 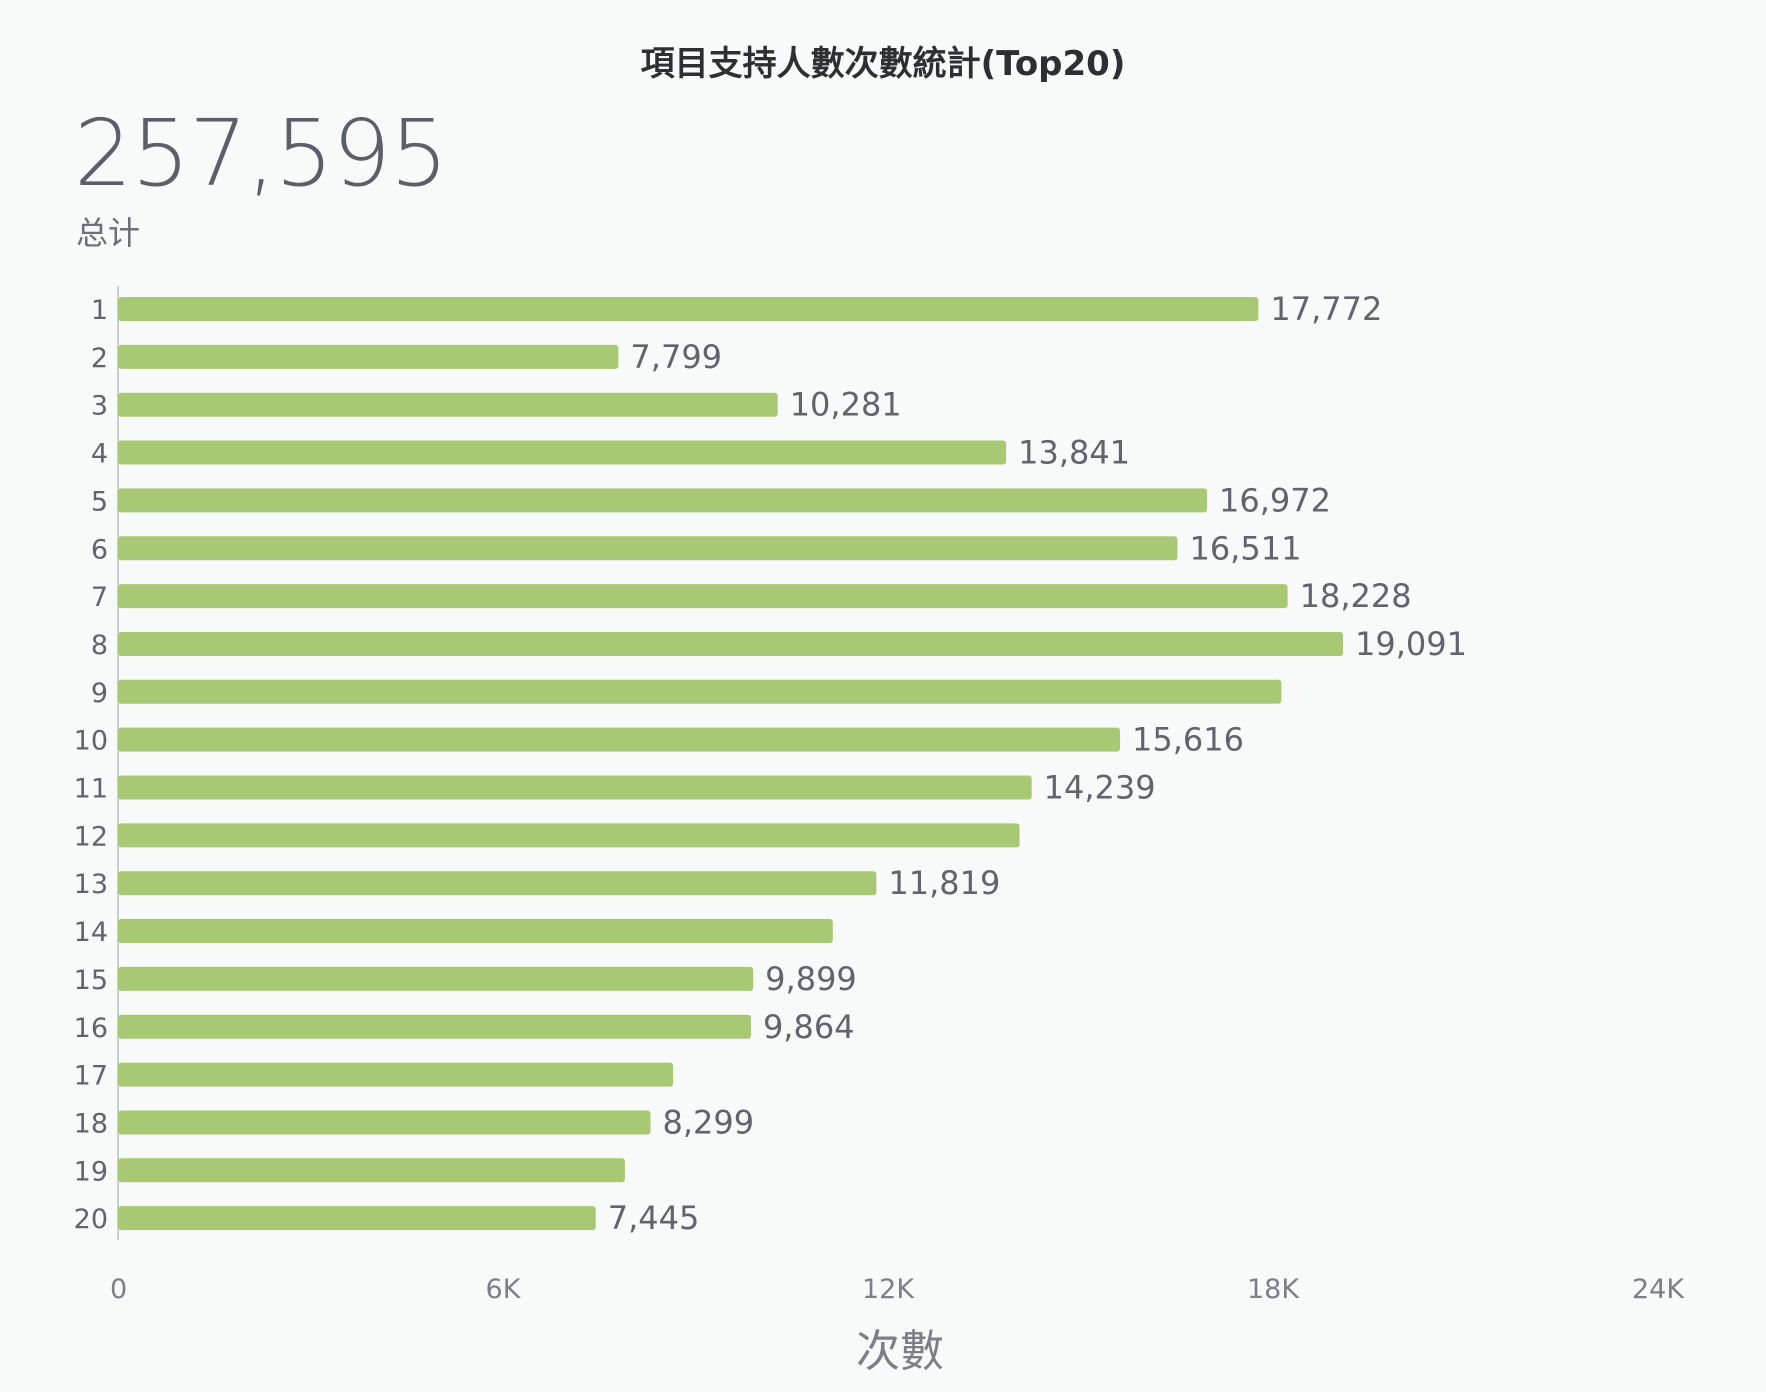 What do you see at coordinates (91, 1123) in the screenshot?
I see `category-label: 18` at bounding box center [91, 1123].